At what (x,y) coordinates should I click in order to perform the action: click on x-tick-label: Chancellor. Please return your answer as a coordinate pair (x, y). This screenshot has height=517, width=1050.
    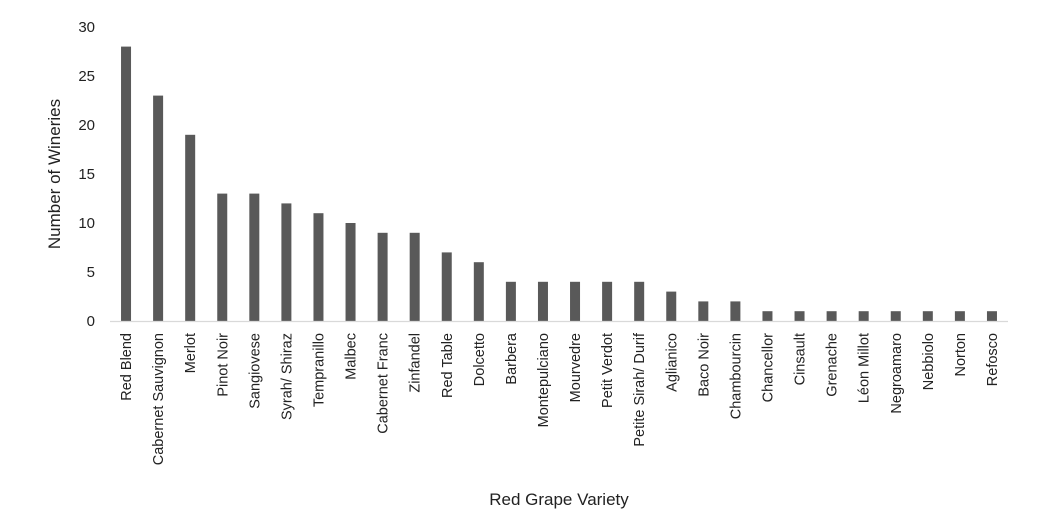
    Looking at the image, I should click on (768, 367).